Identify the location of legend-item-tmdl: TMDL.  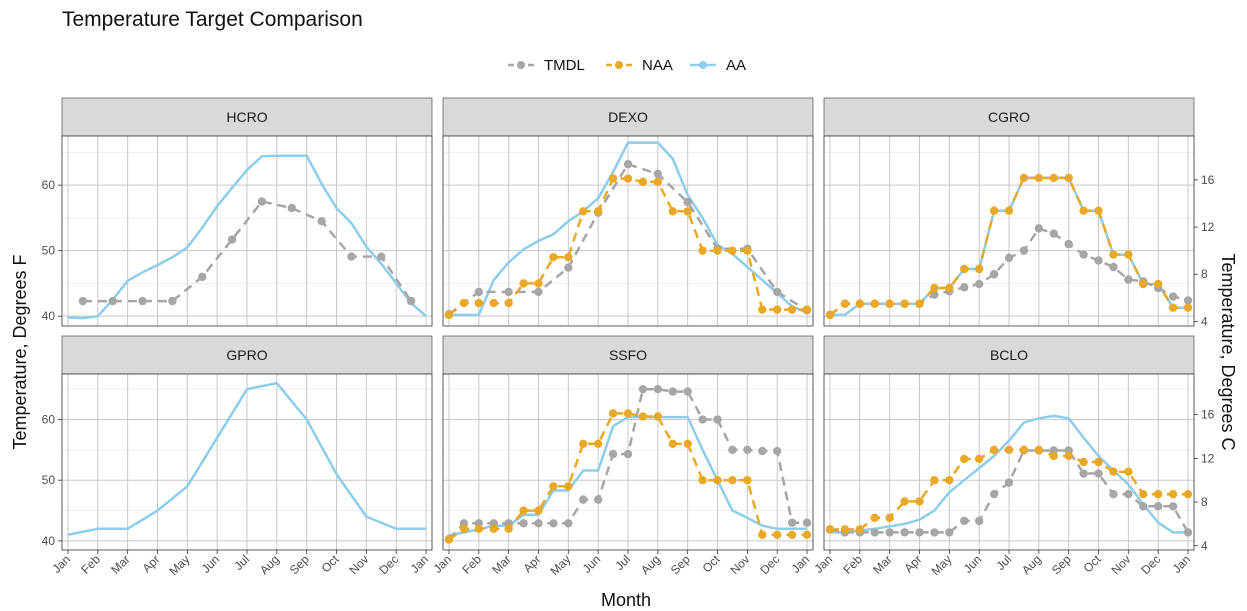
(546, 65).